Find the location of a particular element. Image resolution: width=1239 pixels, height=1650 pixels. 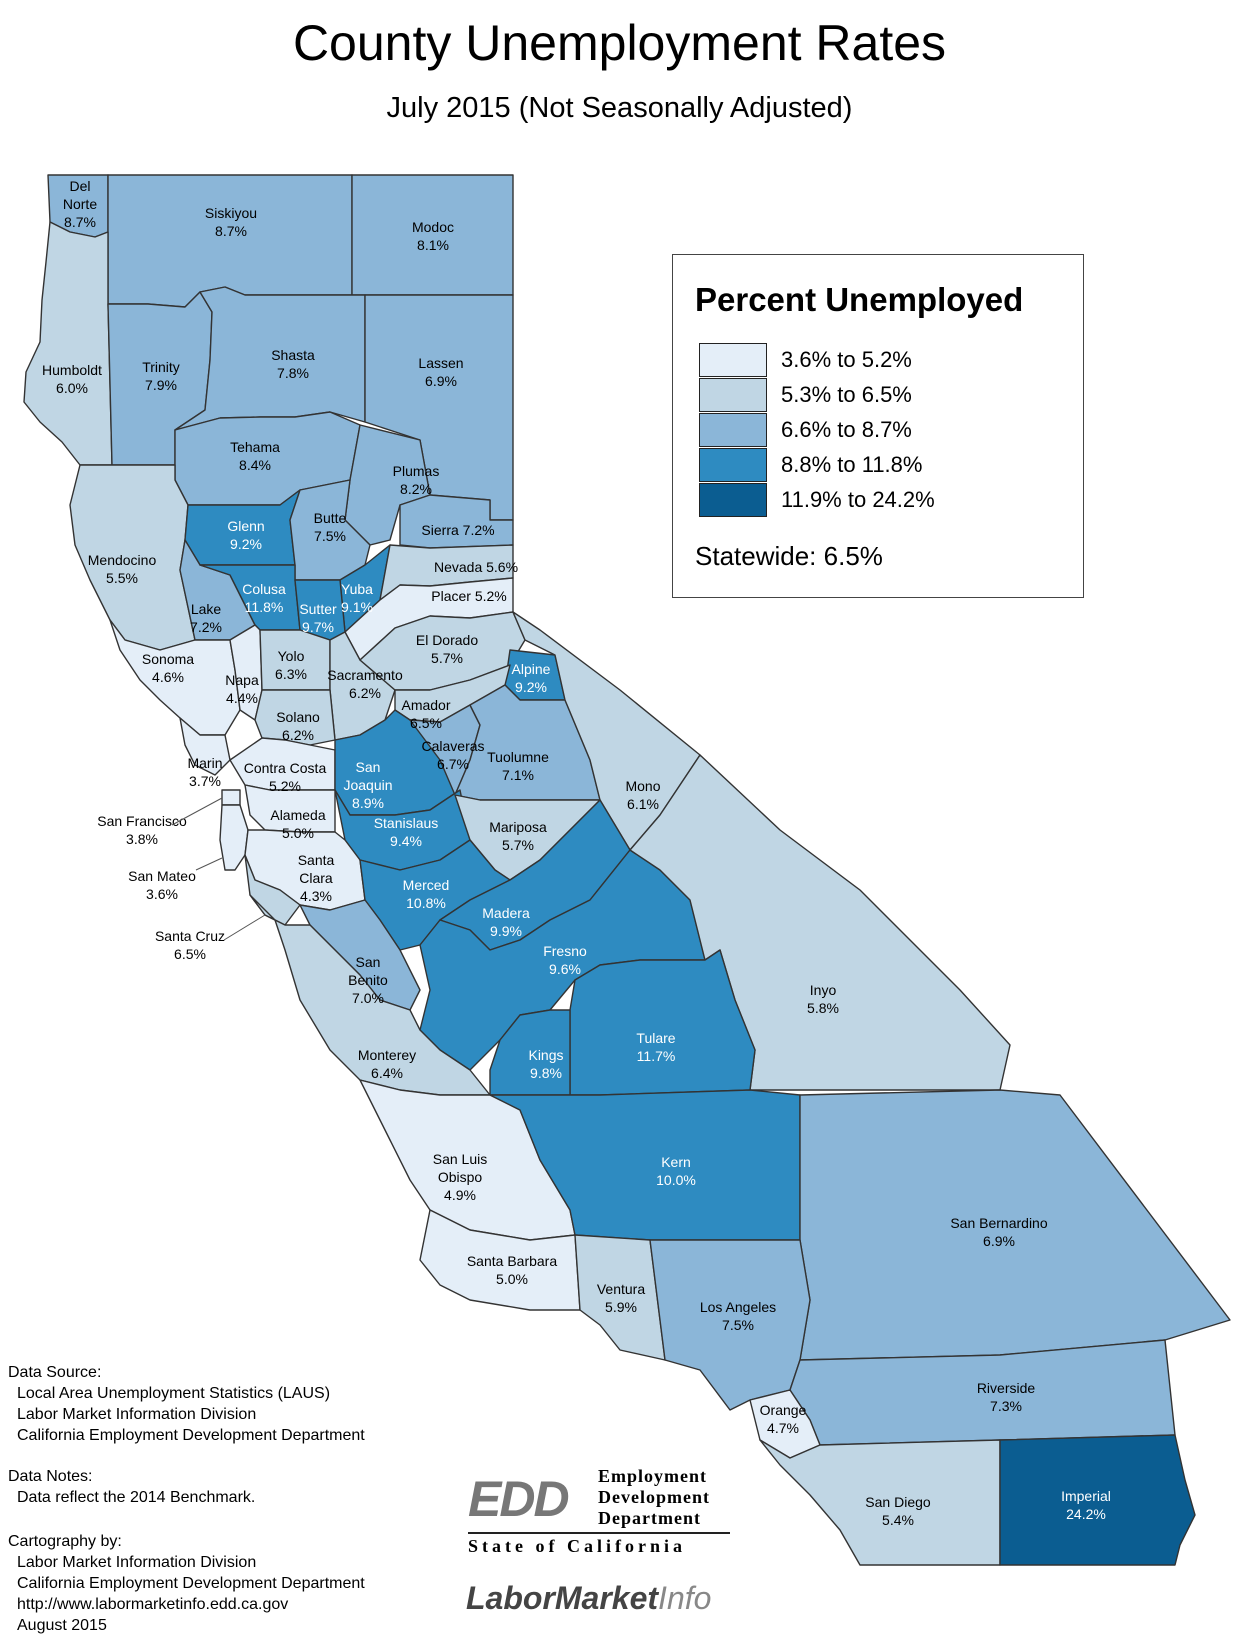

county-label-san-bernardino: San Bernardino 6.9% is located at coordinates (999, 1232).